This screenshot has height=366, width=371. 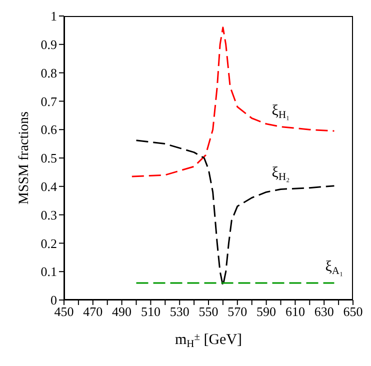 I want to click on y-tick-label: 0.5, so click(x=48, y=158).